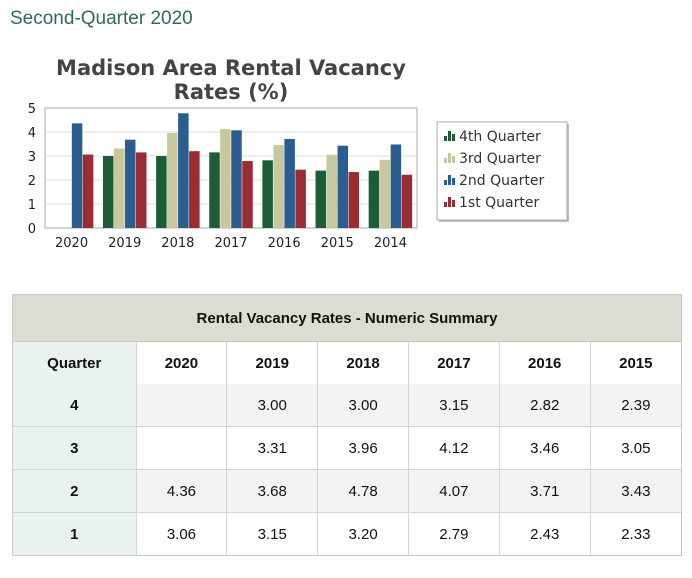 The width and height of the screenshot is (692, 578). What do you see at coordinates (75, 448) in the screenshot?
I see `quarter-row-label: 3` at bounding box center [75, 448].